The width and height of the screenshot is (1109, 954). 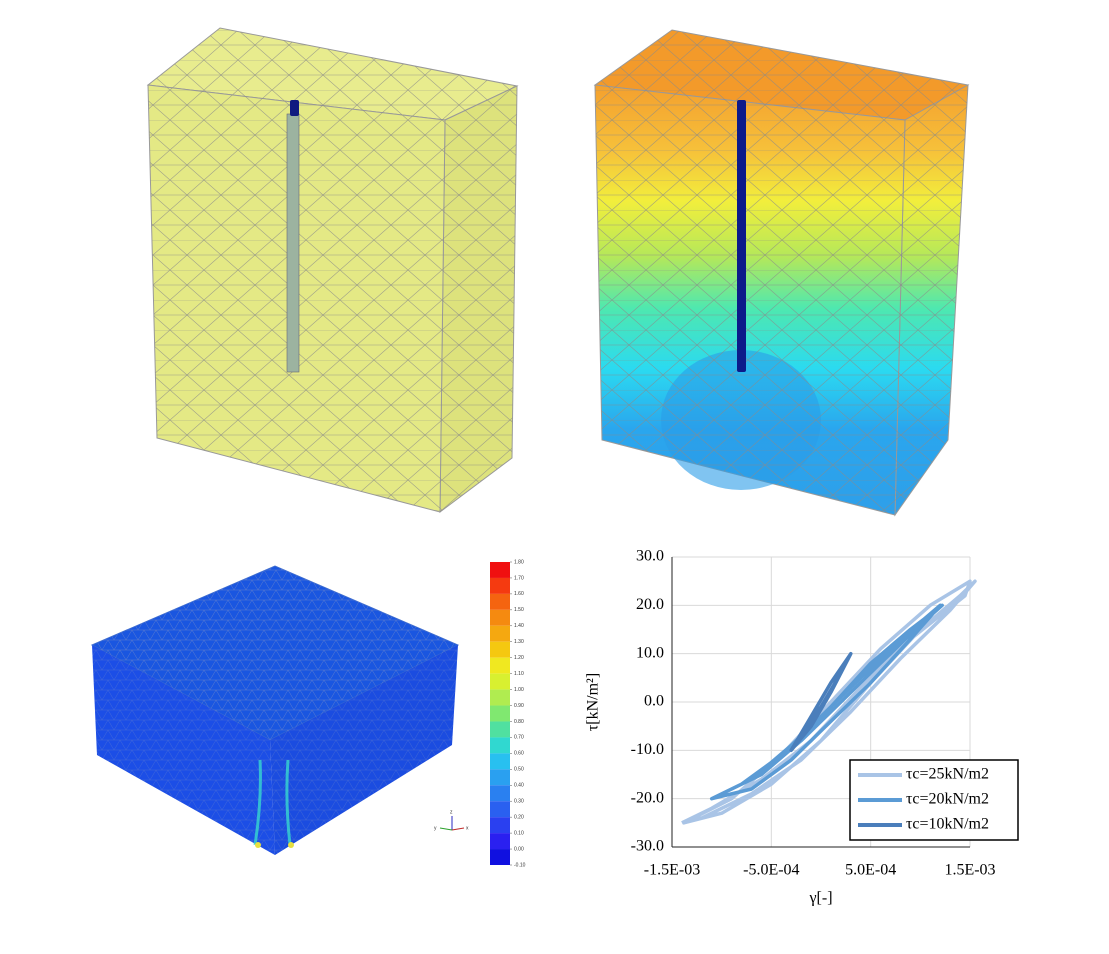 I want to click on colorbar-label: 0.50, so click(x=519, y=770).